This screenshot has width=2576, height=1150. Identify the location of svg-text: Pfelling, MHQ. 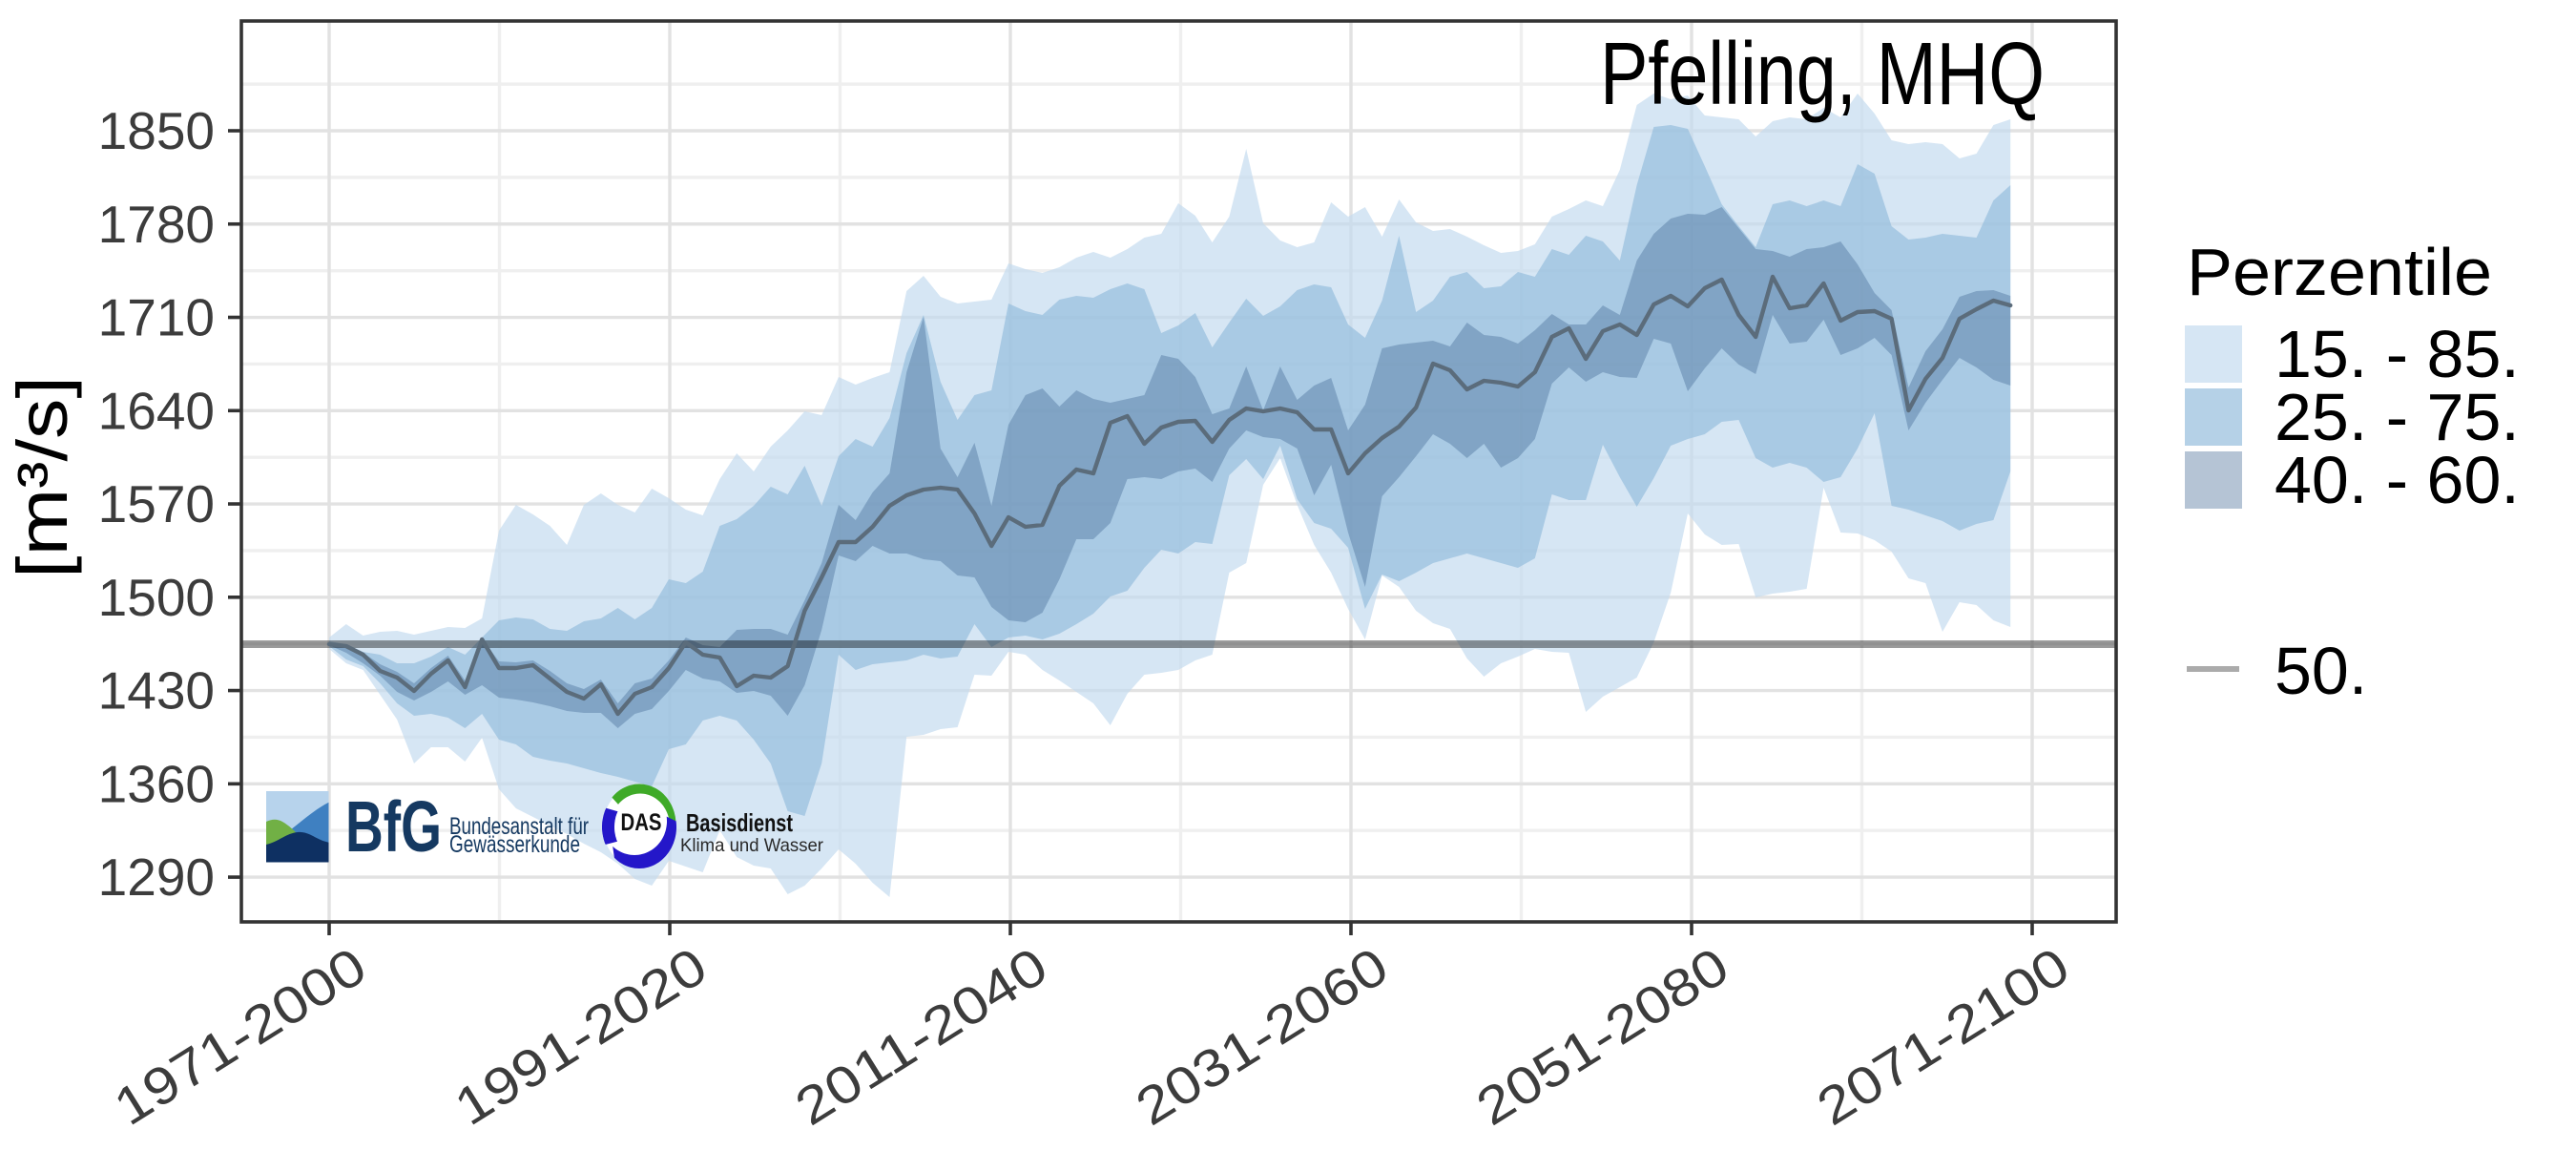
(1822, 73).